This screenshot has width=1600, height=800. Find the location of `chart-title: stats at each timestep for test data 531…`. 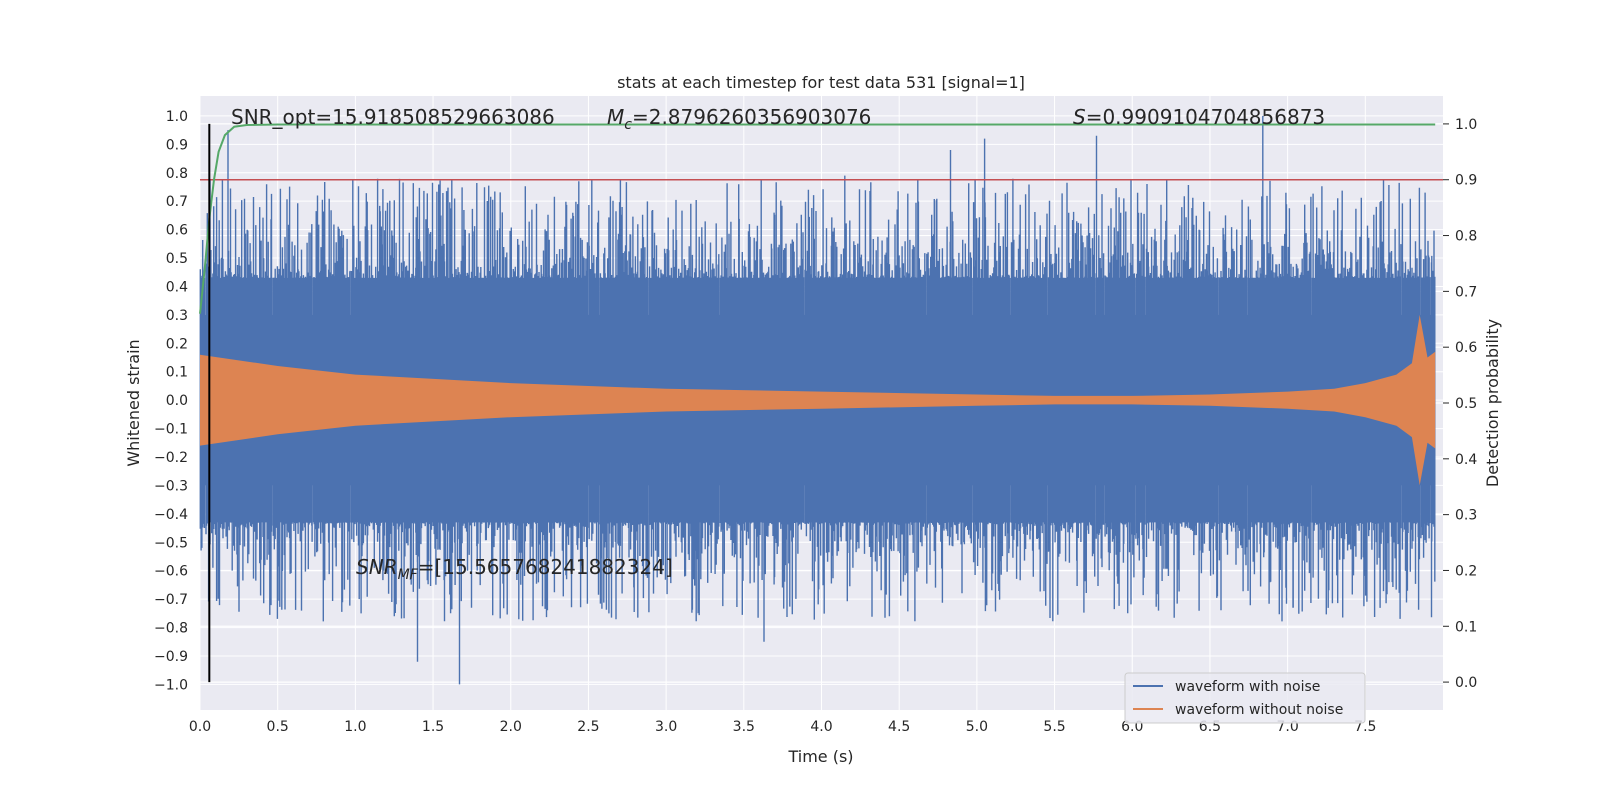

chart-title: stats at each timestep for test data 531… is located at coordinates (821, 82).